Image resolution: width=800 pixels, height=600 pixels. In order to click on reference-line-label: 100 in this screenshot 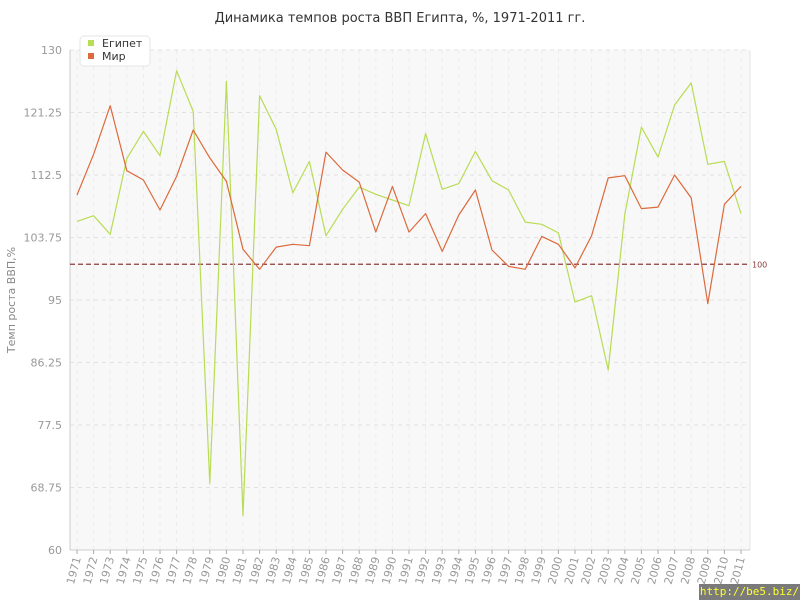, I will do `click(759, 264)`.